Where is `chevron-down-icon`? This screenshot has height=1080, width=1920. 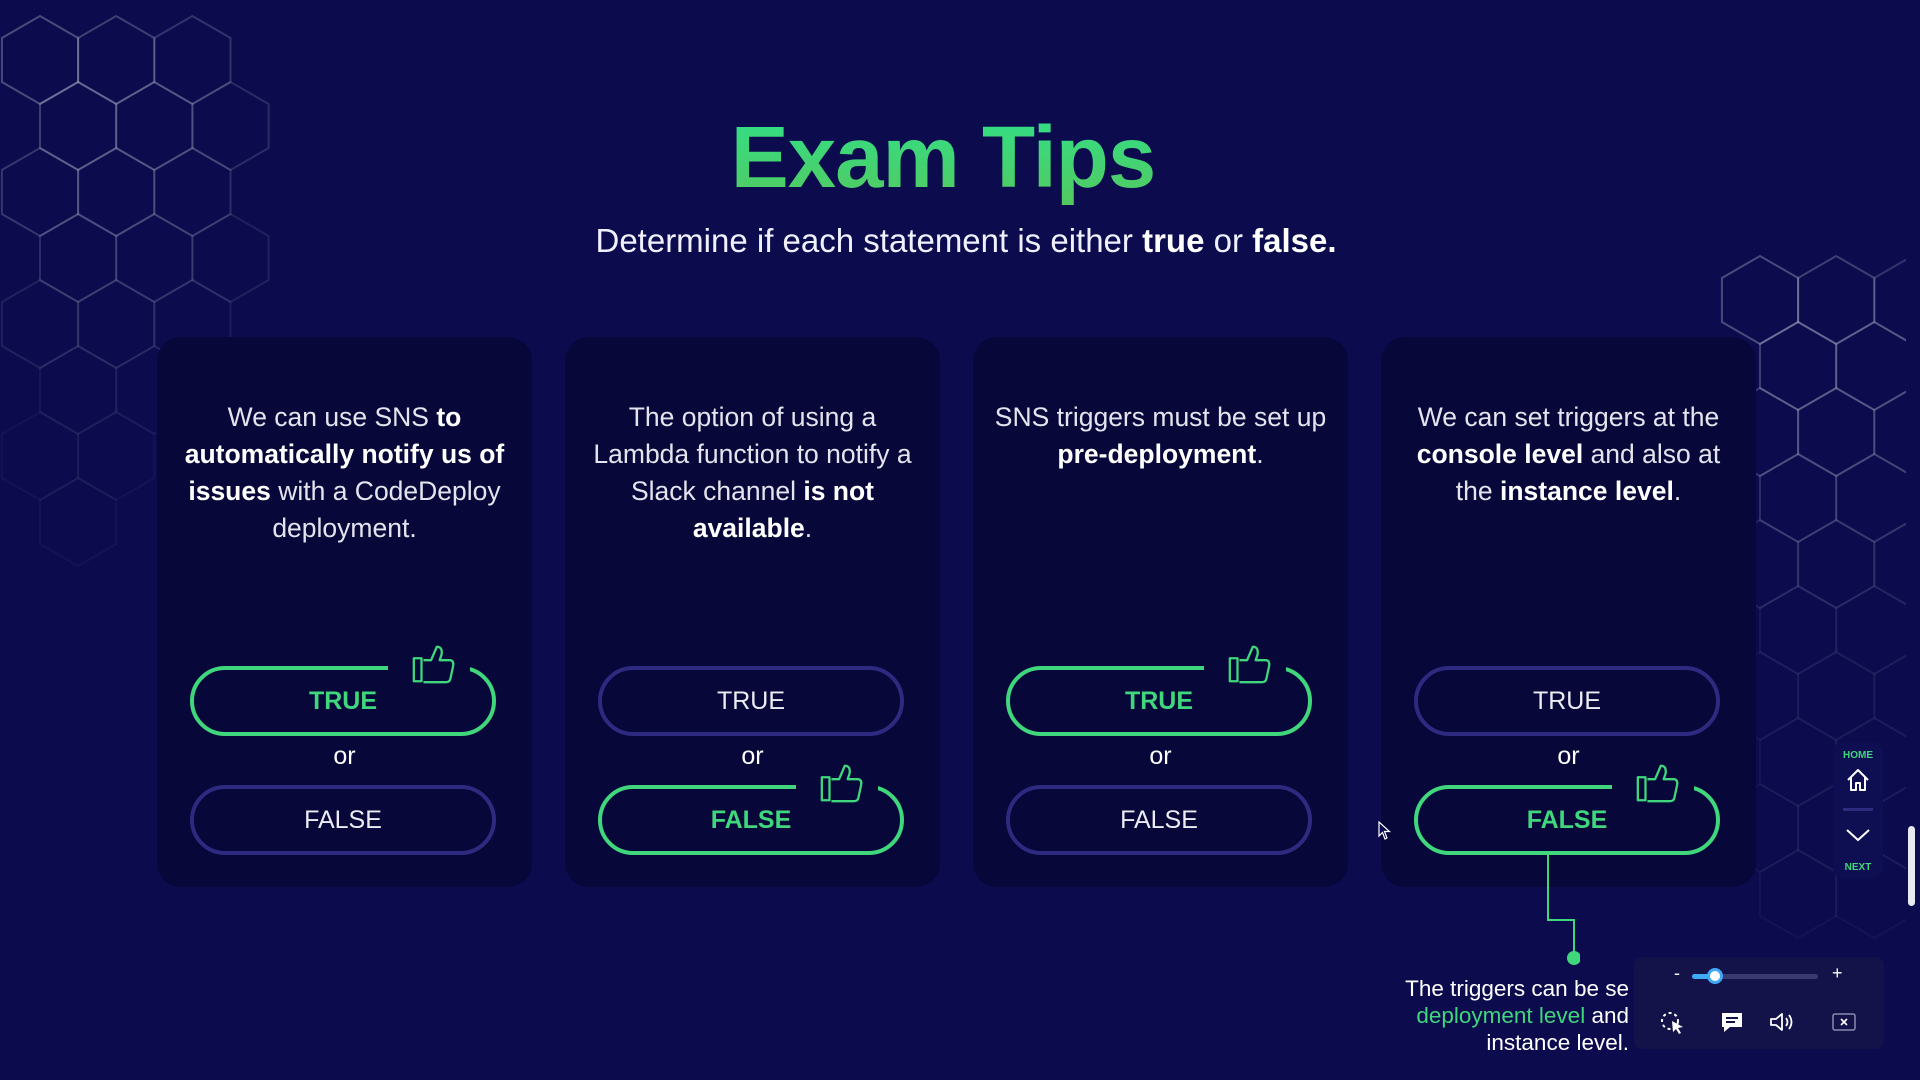 chevron-down-icon is located at coordinates (1858, 835).